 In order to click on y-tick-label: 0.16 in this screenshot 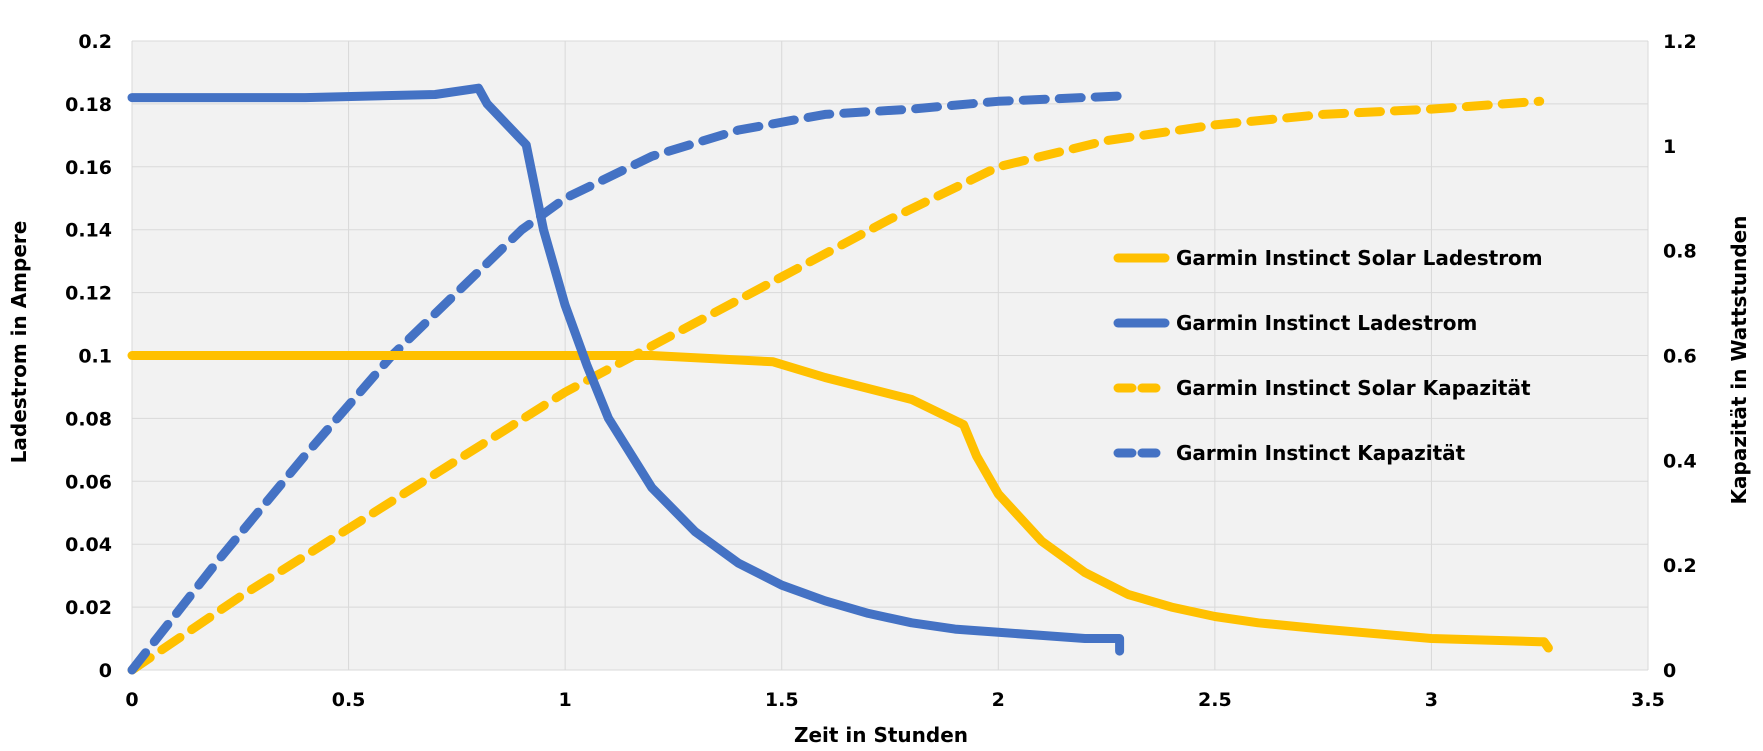, I will do `click(88, 168)`.